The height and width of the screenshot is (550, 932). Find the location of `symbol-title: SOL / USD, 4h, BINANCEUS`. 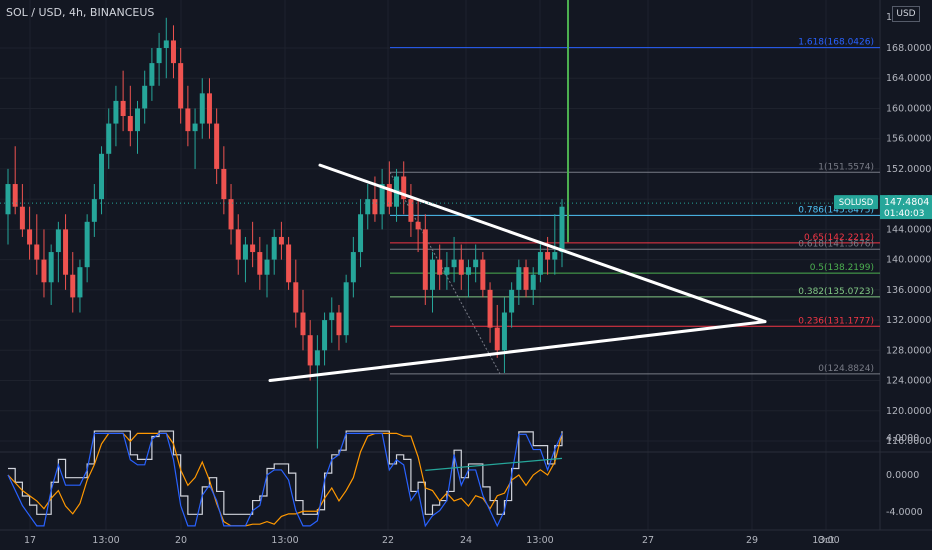

symbol-title: SOL / USD, 4h, BINANCEUS is located at coordinates (80, 12).